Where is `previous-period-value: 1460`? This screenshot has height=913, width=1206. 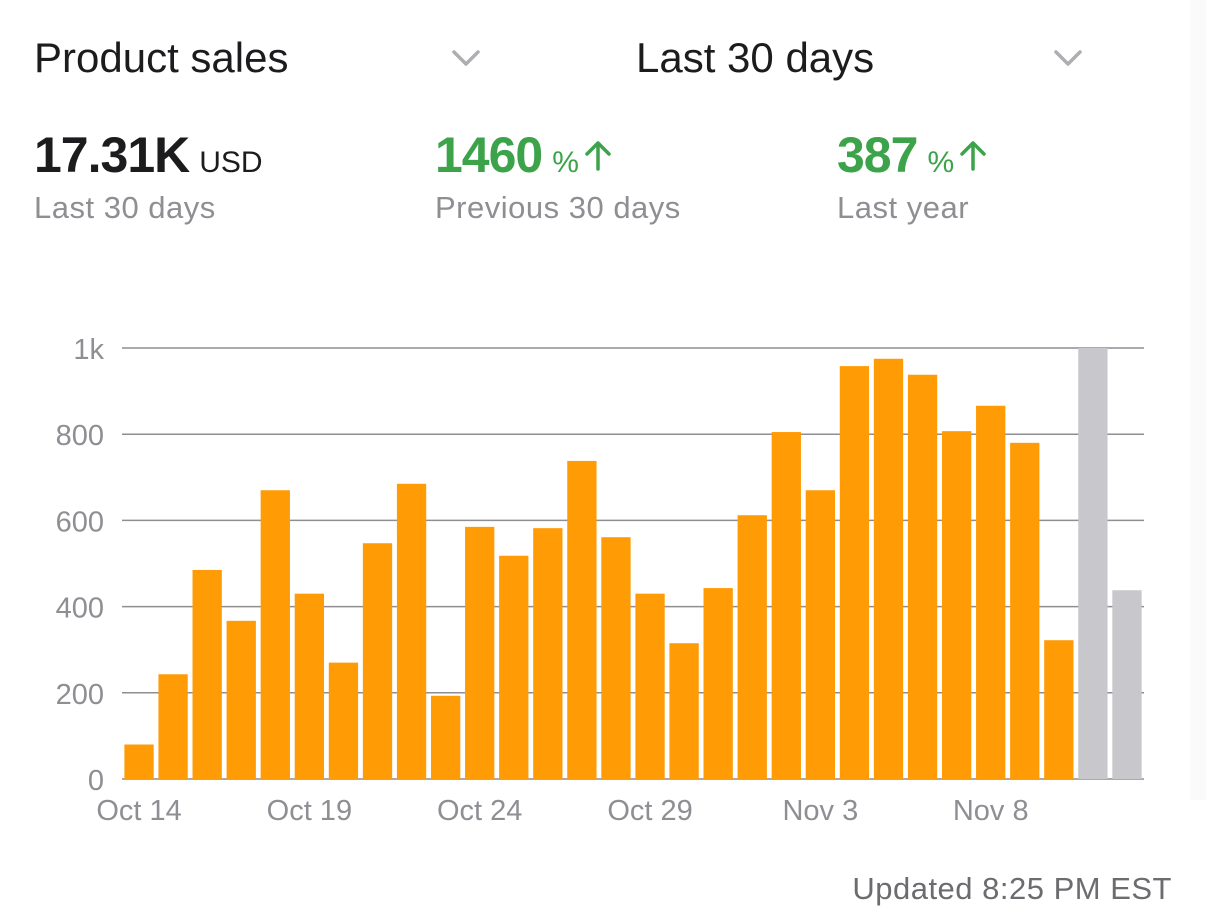
previous-period-value: 1460 is located at coordinates (489, 155).